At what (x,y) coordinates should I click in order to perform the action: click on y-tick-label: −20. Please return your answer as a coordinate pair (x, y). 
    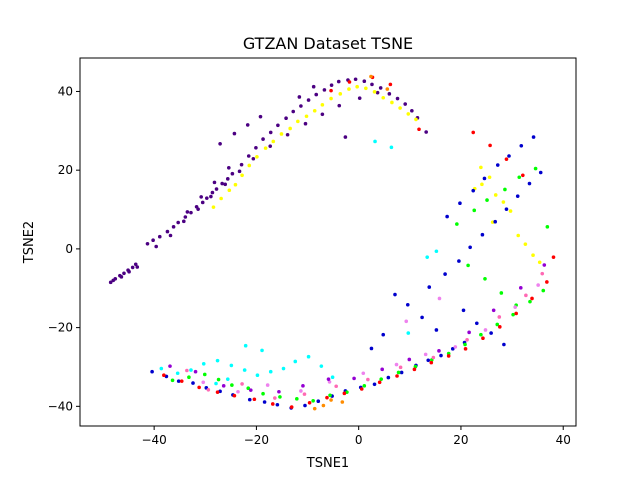
    Looking at the image, I should click on (60, 328).